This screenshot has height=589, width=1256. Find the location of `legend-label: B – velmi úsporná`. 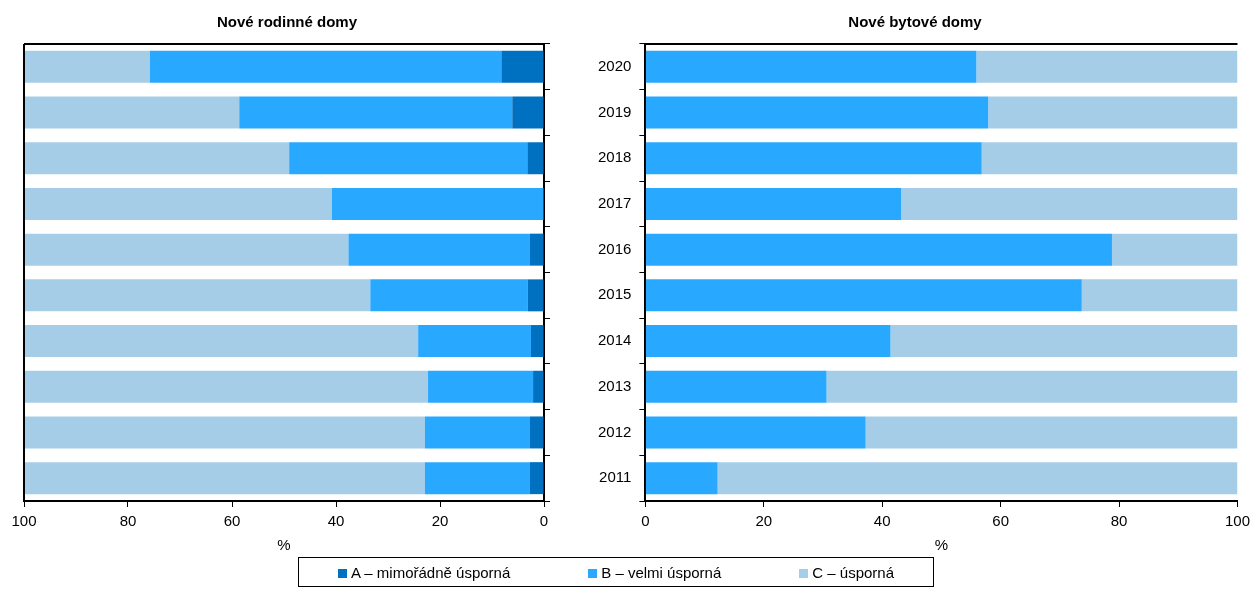

legend-label: B – velmi úsporná is located at coordinates (661, 572).